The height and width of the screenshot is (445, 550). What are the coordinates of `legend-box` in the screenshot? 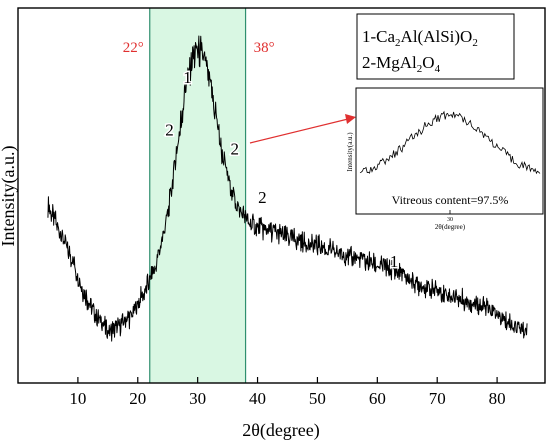 It's located at (435, 46).